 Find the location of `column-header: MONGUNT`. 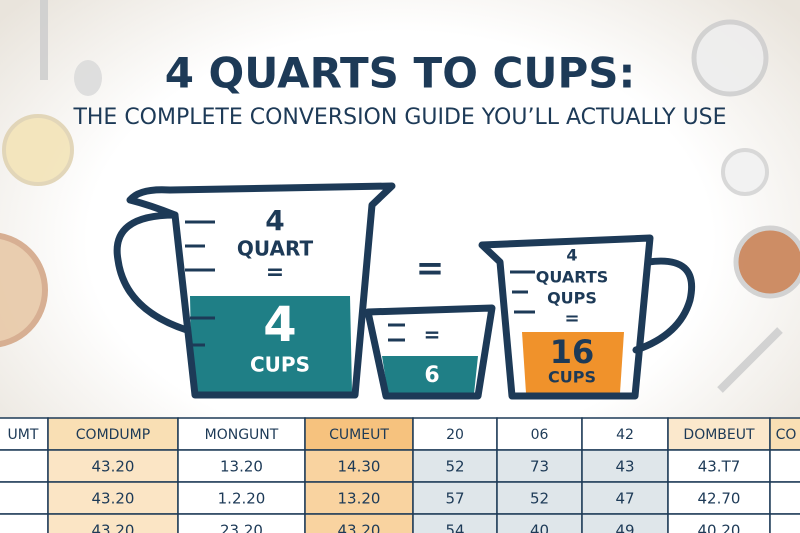

column-header: MONGUNT is located at coordinates (242, 435).